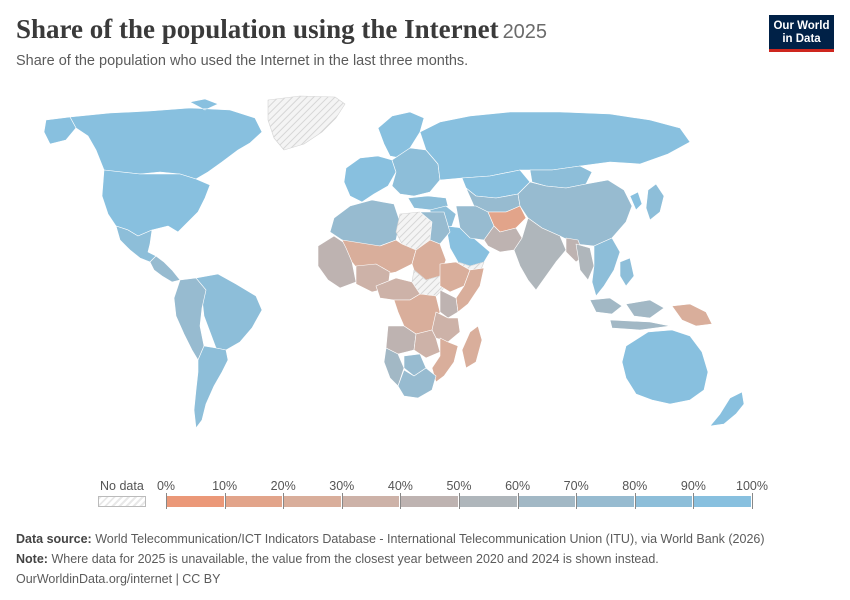 The height and width of the screenshot is (600, 850). I want to click on region-india, so click(540, 254).